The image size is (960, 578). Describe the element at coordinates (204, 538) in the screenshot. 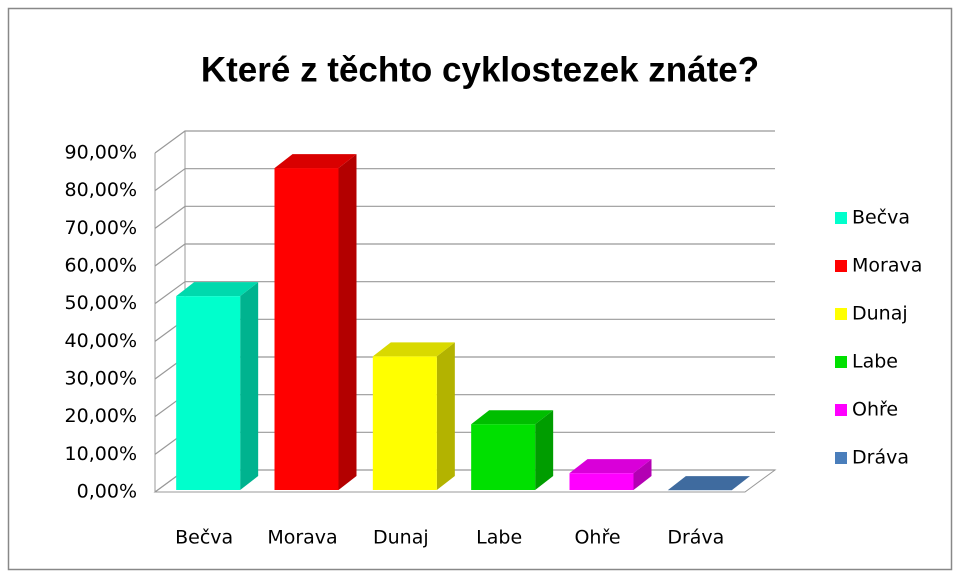

I see `x-tick-label: Bečva` at that location.